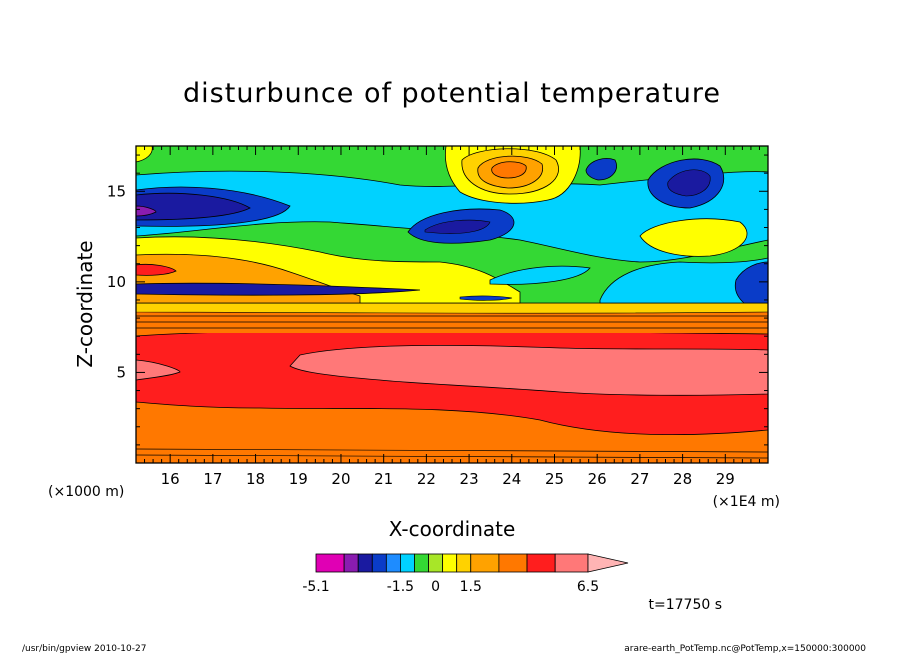 The width and height of the screenshot is (904, 654). What do you see at coordinates (471, 587) in the screenshot?
I see `colorbar-label: 1.5` at bounding box center [471, 587].